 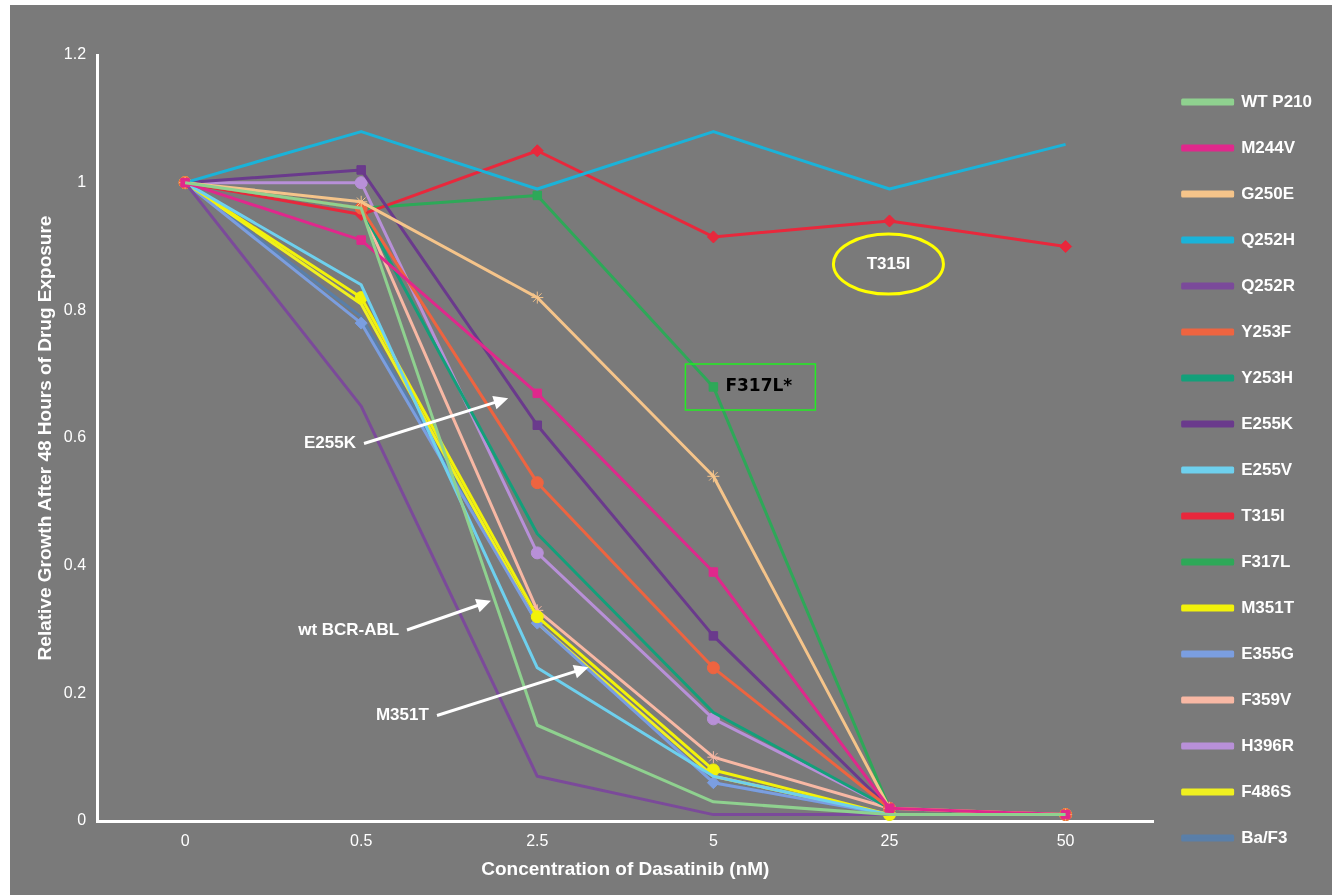 What do you see at coordinates (348, 629) in the screenshot?
I see `annotation: wt BCR-ABL` at bounding box center [348, 629].